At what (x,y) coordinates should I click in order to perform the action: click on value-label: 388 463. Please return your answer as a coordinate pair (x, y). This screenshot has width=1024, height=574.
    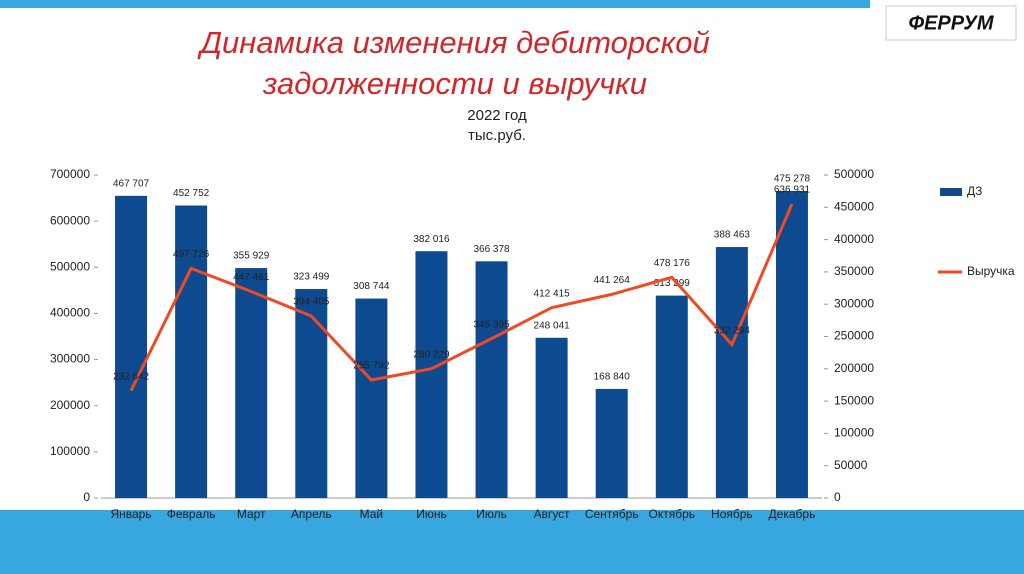
    Looking at the image, I should click on (732, 235).